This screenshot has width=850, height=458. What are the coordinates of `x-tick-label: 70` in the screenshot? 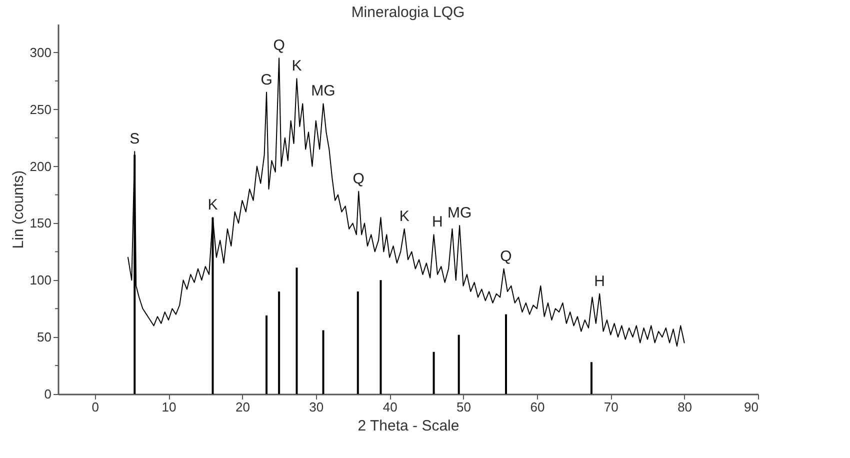 It's located at (611, 407).